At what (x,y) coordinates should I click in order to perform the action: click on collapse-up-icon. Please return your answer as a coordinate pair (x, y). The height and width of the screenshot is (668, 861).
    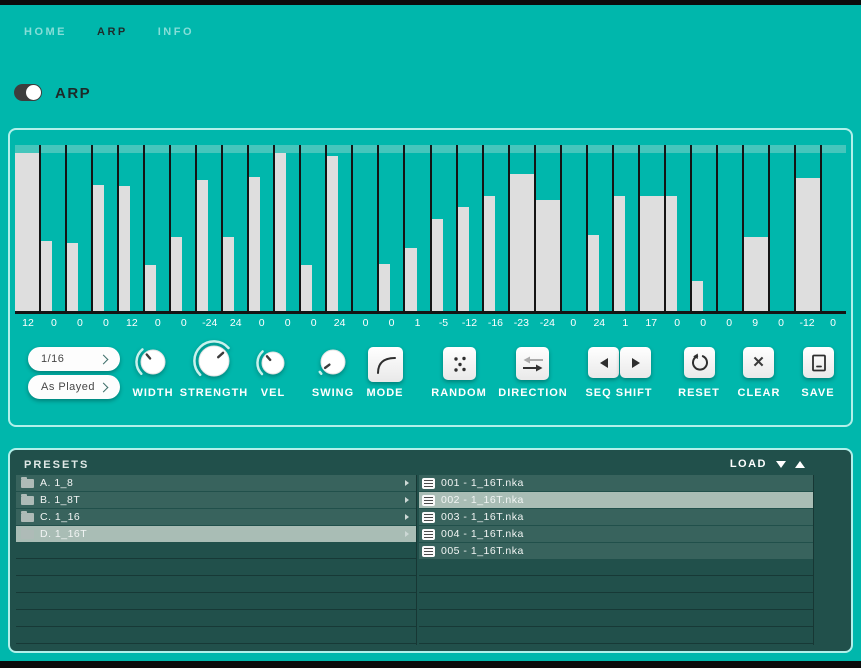
    Looking at the image, I should click on (800, 464).